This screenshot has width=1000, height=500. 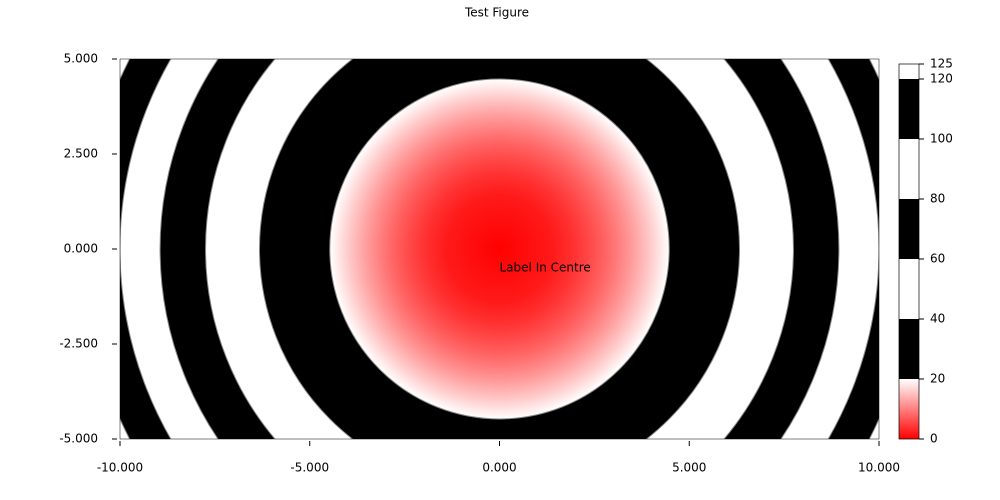 What do you see at coordinates (81, 59) in the screenshot?
I see `y-tick-label: 5.000` at bounding box center [81, 59].